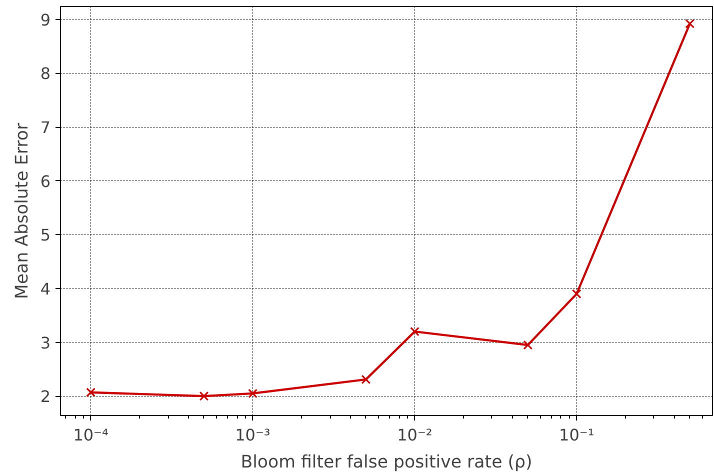 This screenshot has height=475, width=714. Describe the element at coordinates (22, 211) in the screenshot. I see `y-axis-title: Mean Absolute Error` at that location.